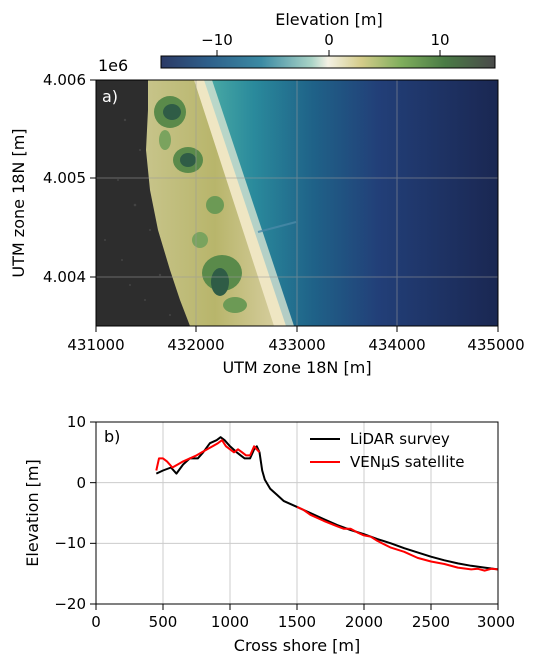 This screenshot has width=540, height=667. What do you see at coordinates (495, 345) in the screenshot?
I see `panel-a-xtick-label: 435000` at bounding box center [495, 345].